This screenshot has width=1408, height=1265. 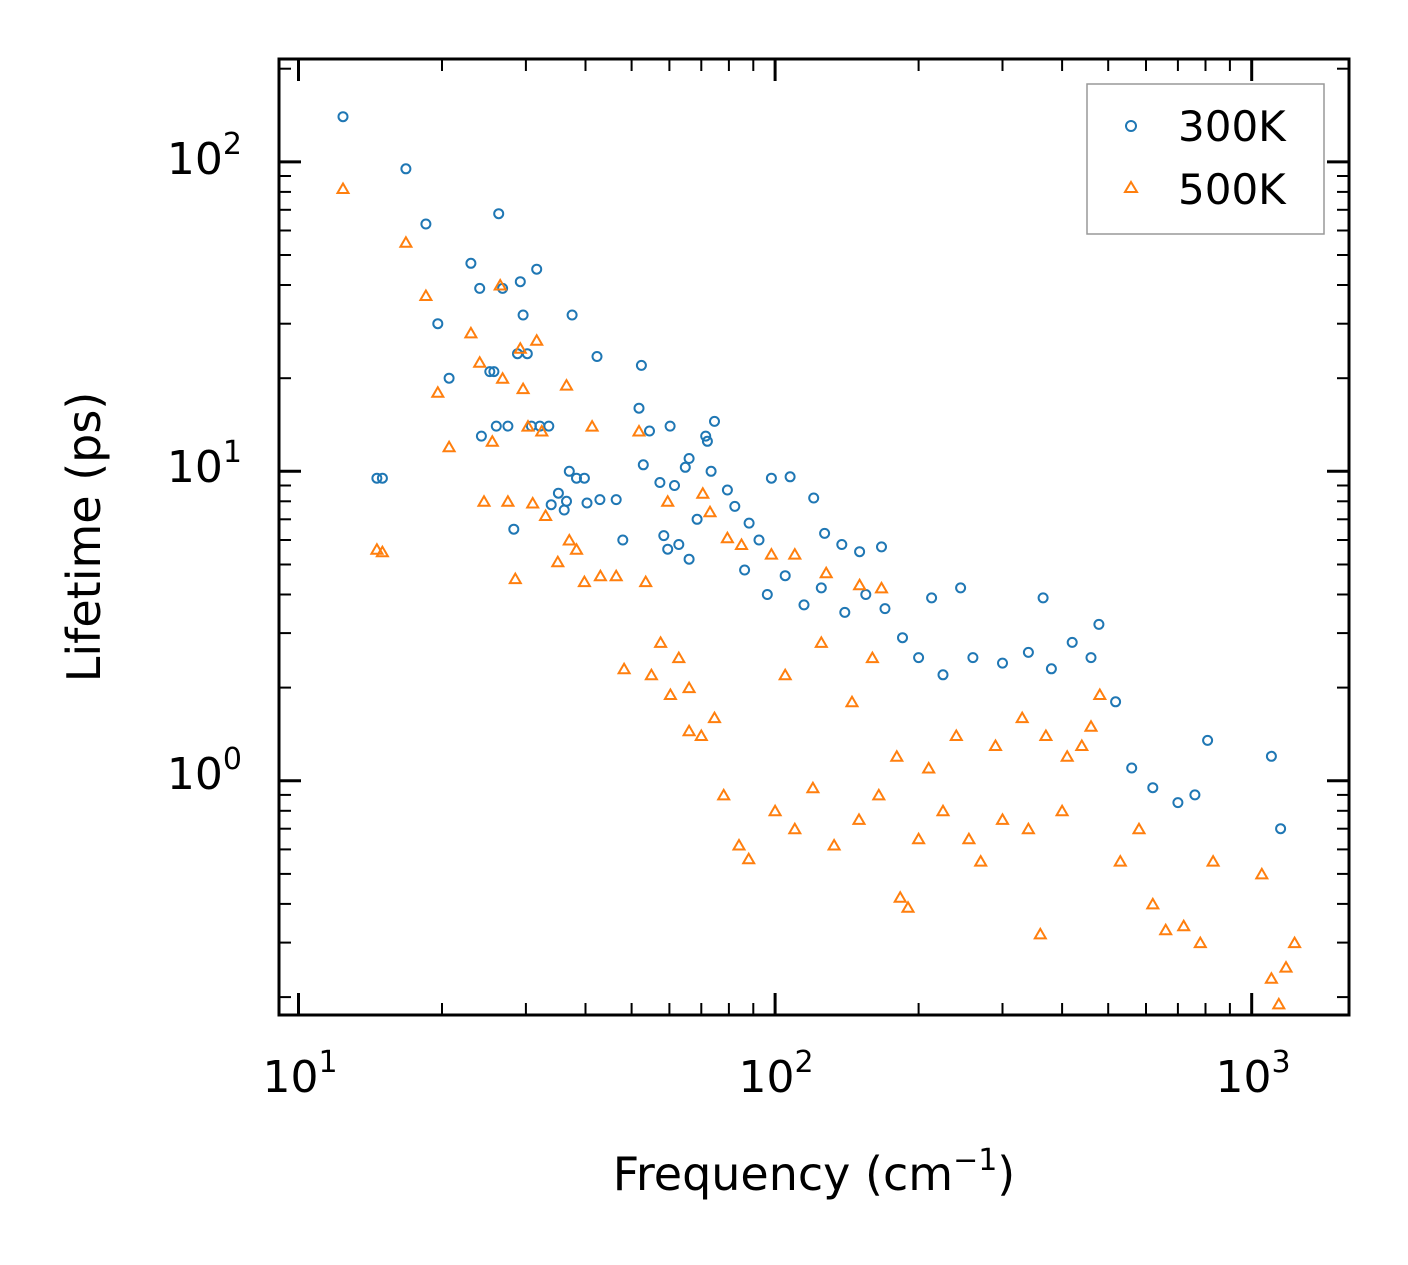 I want to click on y-tick-label: 10⁰, so click(x=204, y=771).